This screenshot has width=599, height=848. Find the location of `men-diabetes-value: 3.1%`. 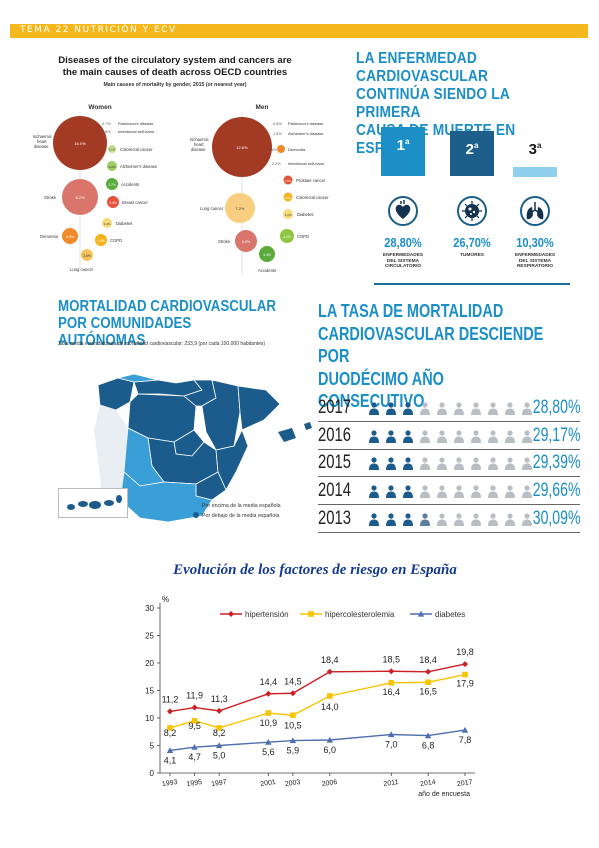

men-diabetes-value: 3.1% is located at coordinates (288, 215).